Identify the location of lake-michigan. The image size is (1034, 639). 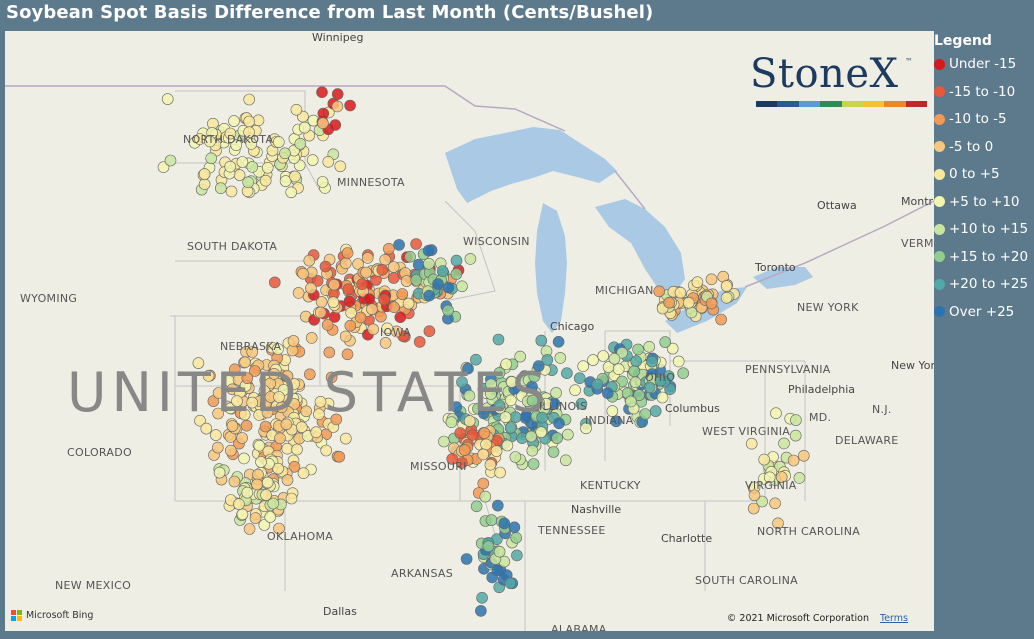
(551, 268).